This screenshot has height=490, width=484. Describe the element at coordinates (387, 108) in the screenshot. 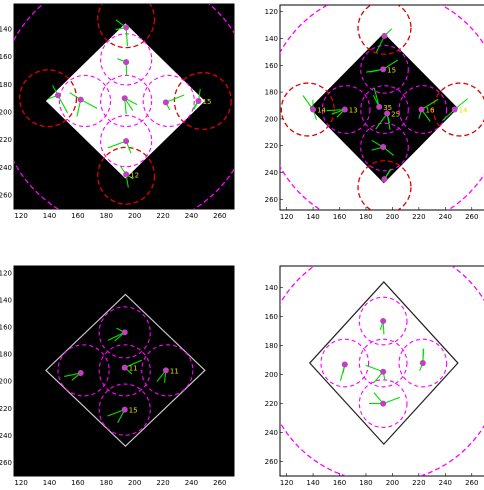

I see `keypoint-label: 35` at that location.